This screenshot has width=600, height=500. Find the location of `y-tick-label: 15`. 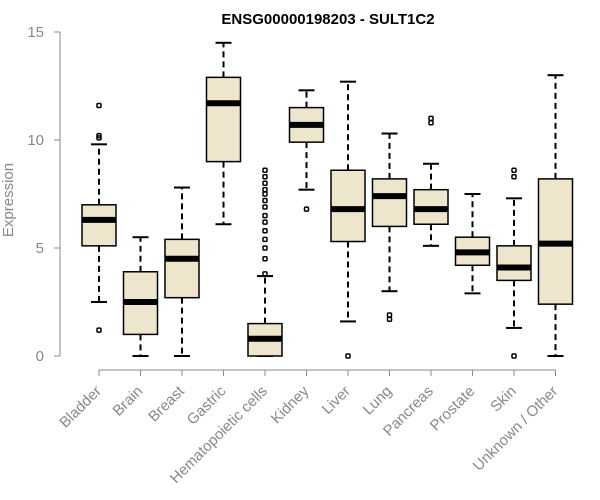

y-tick-label: 15 is located at coordinates (35, 32).